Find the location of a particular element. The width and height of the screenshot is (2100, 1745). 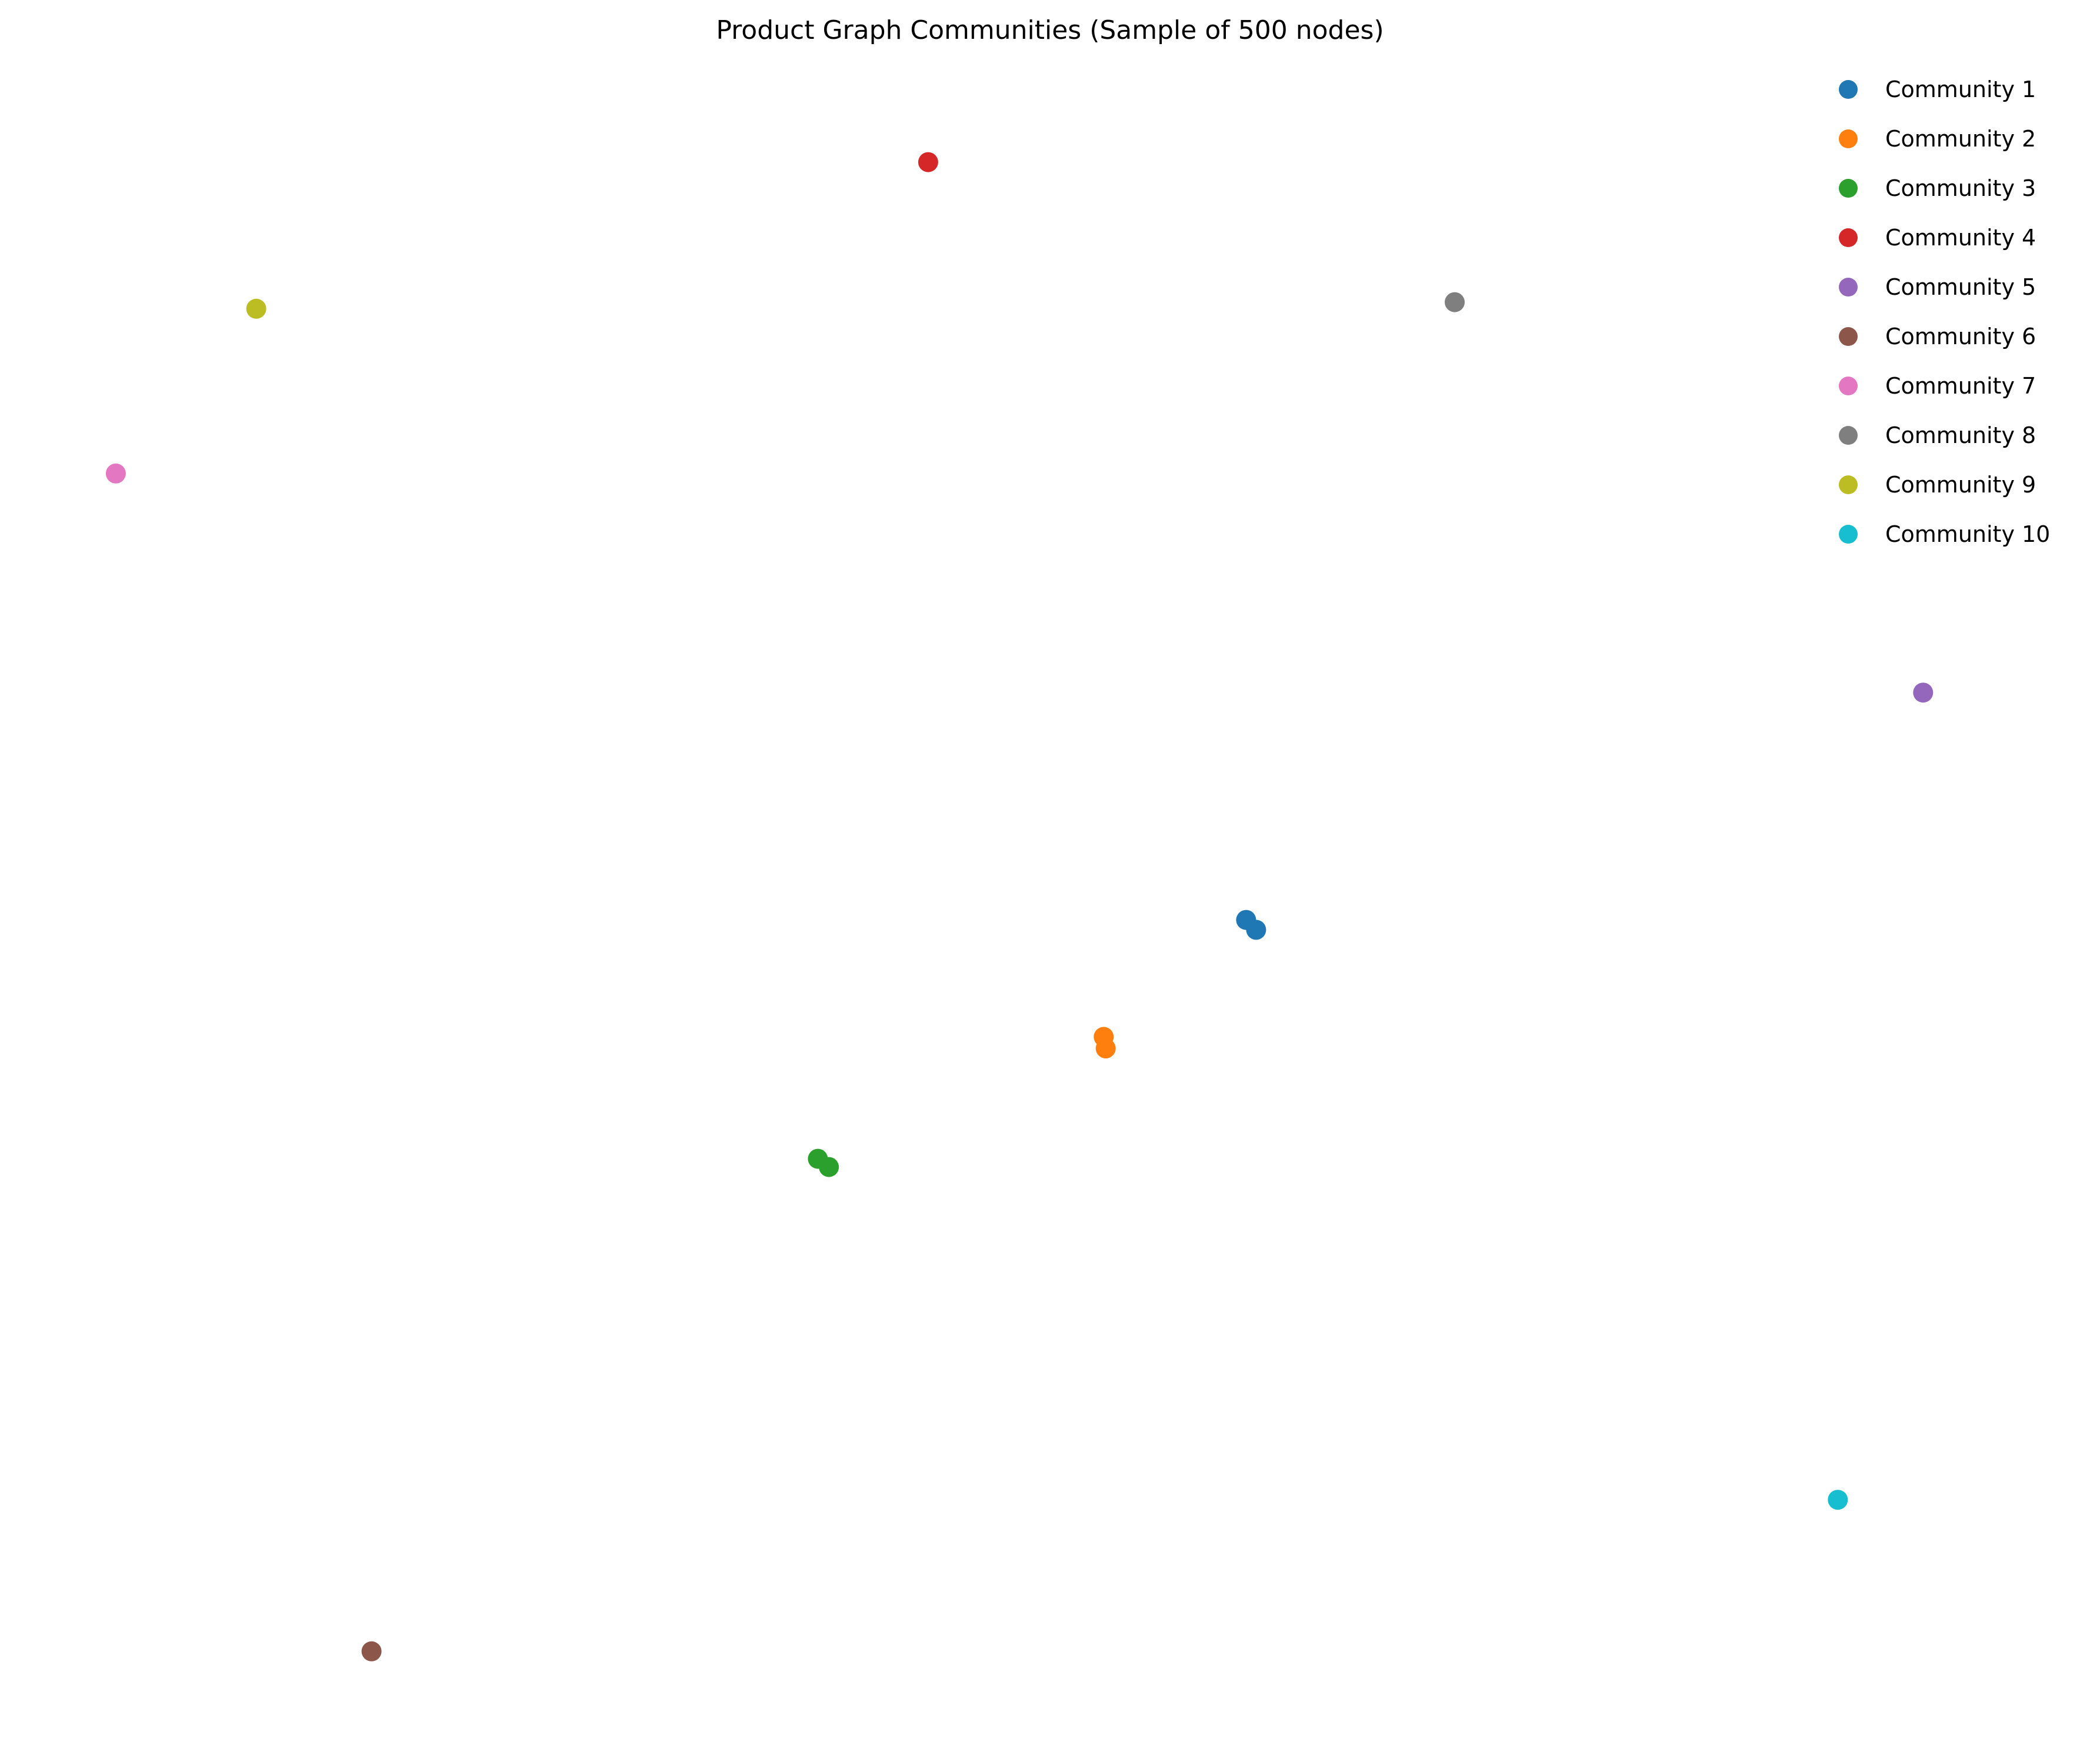

legend-label-community-4: Community 4 is located at coordinates (1960, 238).